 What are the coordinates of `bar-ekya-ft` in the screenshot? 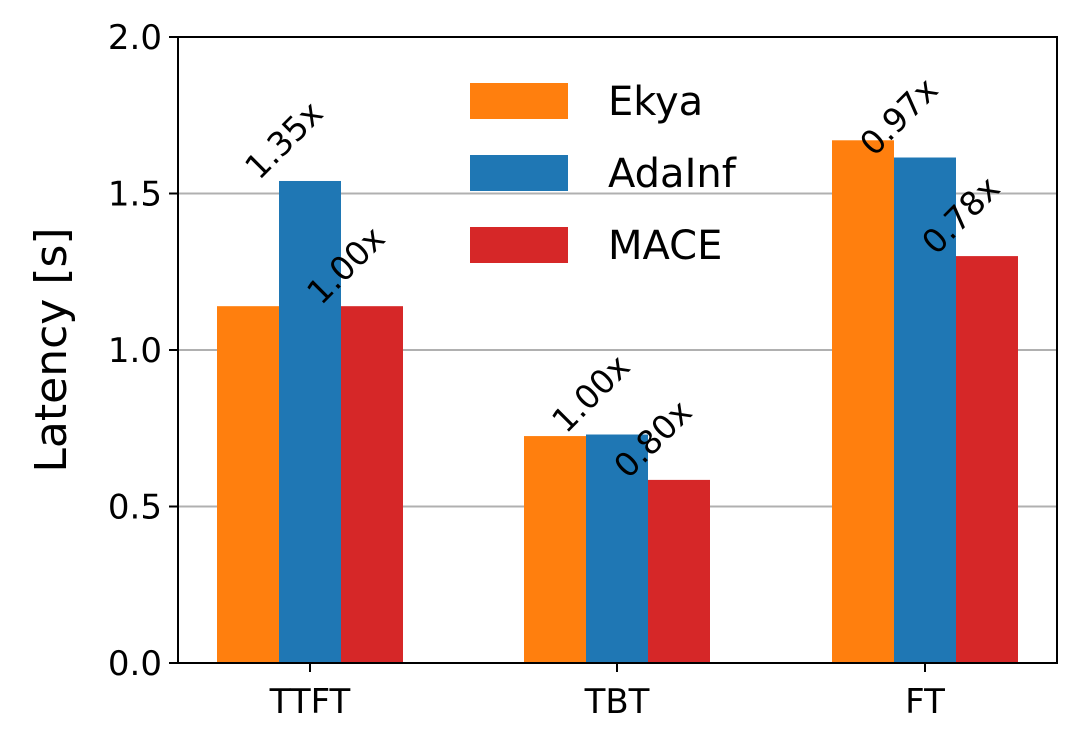 It's located at (863, 402).